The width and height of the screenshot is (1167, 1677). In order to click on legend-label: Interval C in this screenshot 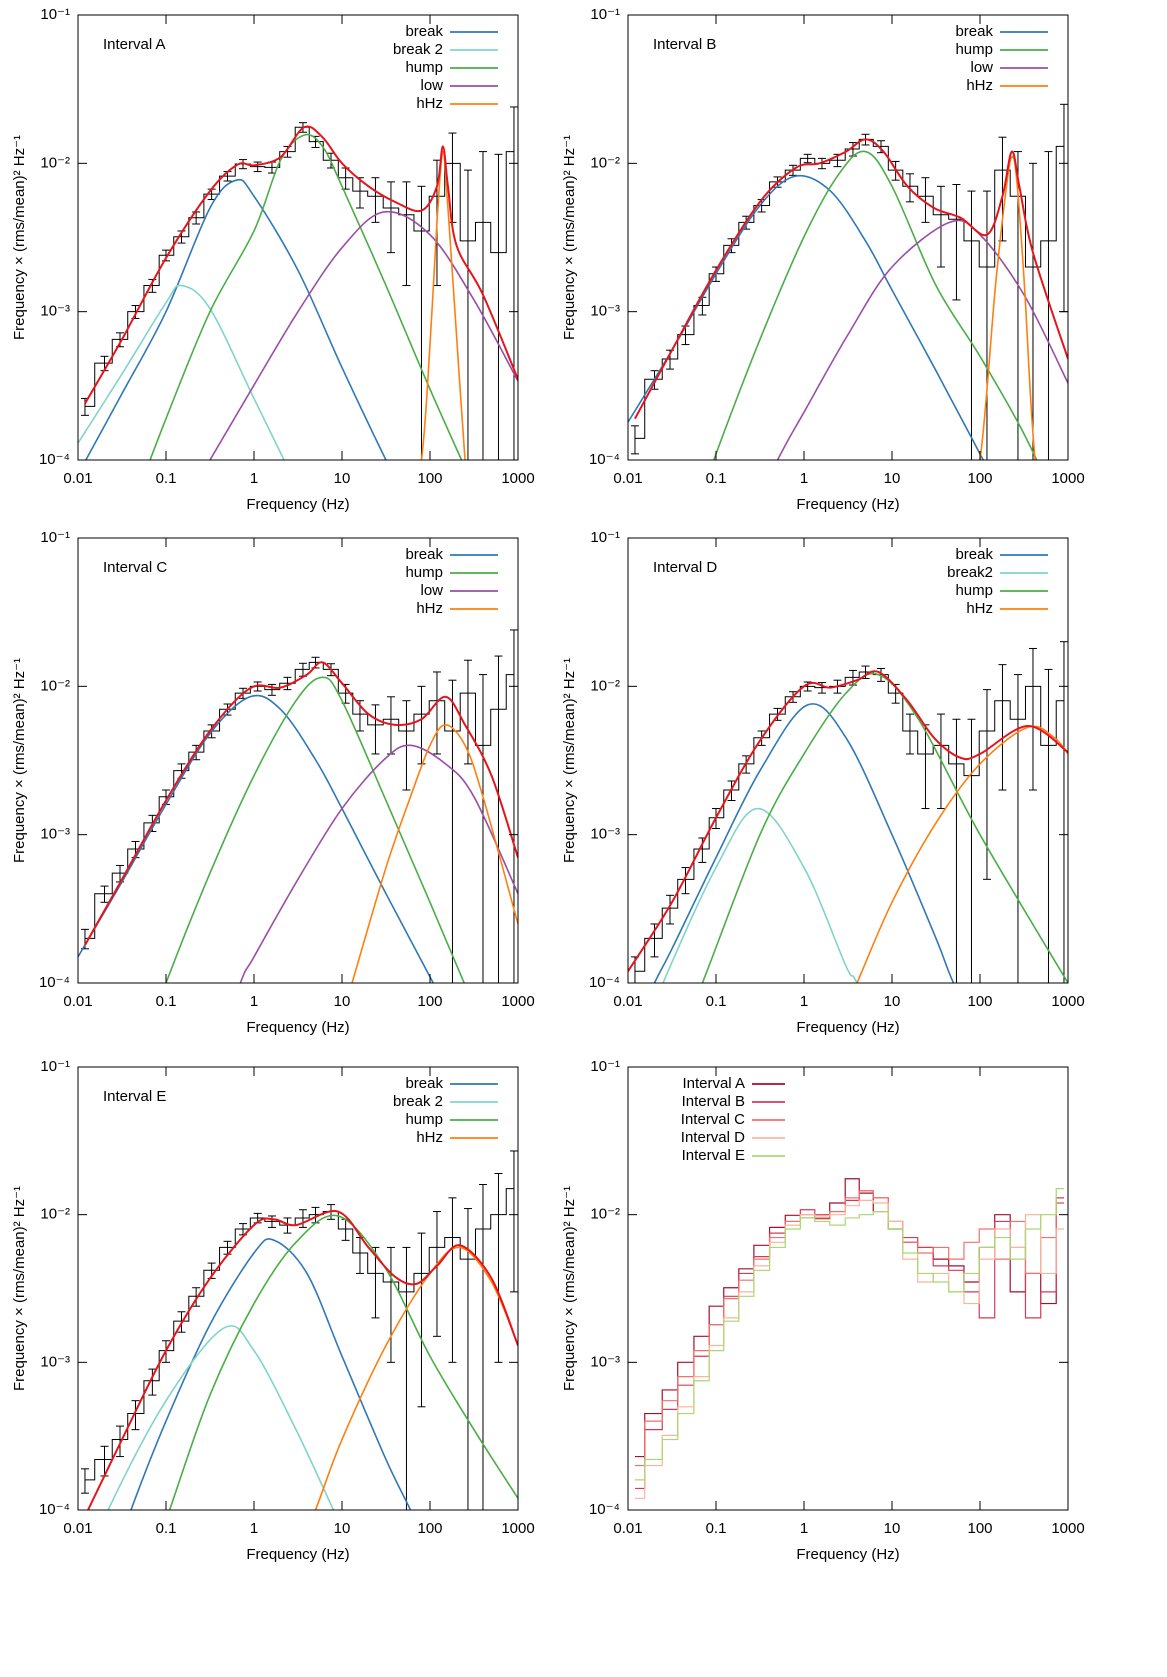, I will do `click(713, 1119)`.